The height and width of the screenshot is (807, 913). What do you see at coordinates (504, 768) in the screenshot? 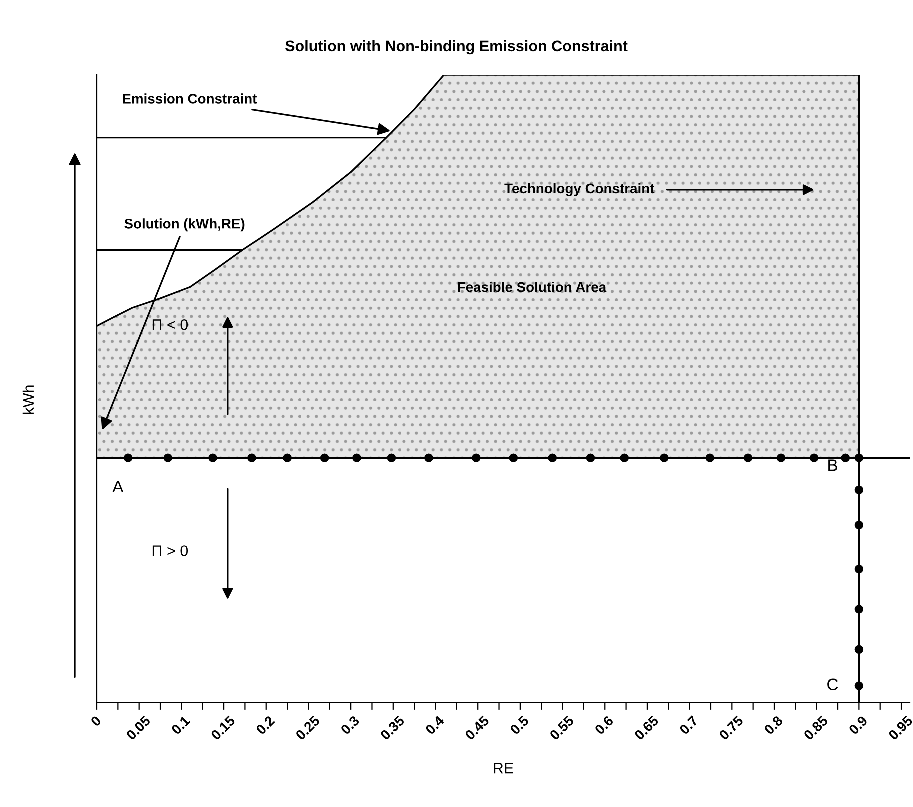
I see `x-axis-title: RE` at bounding box center [504, 768].